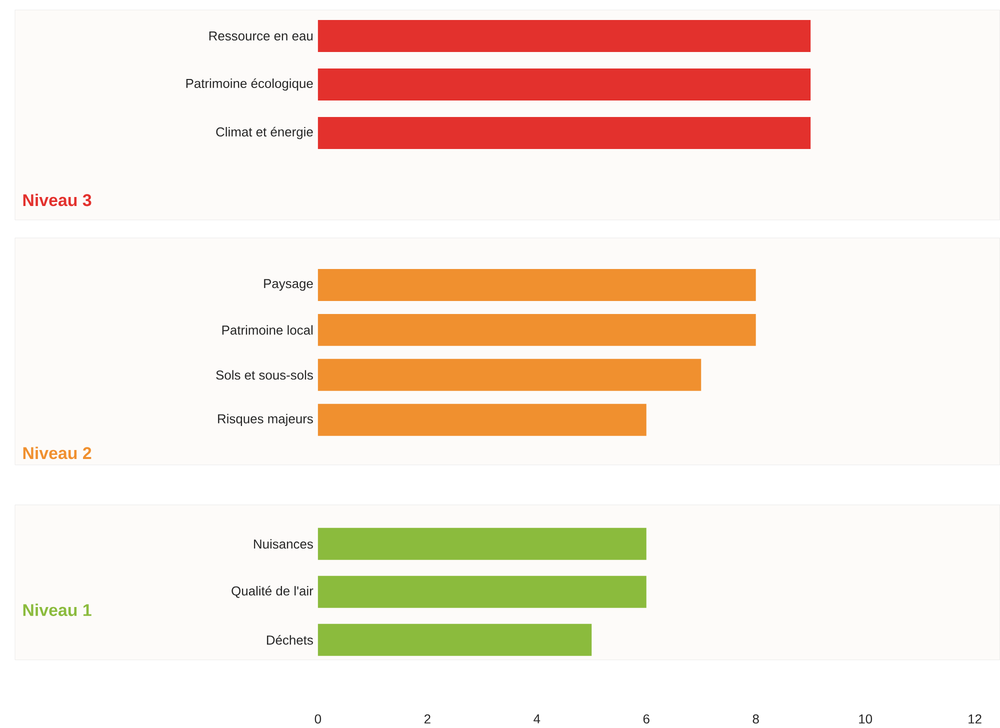 The width and height of the screenshot is (1000, 728). Describe the element at coordinates (261, 36) in the screenshot. I see `y-tick-label: Ressource en eau` at that location.